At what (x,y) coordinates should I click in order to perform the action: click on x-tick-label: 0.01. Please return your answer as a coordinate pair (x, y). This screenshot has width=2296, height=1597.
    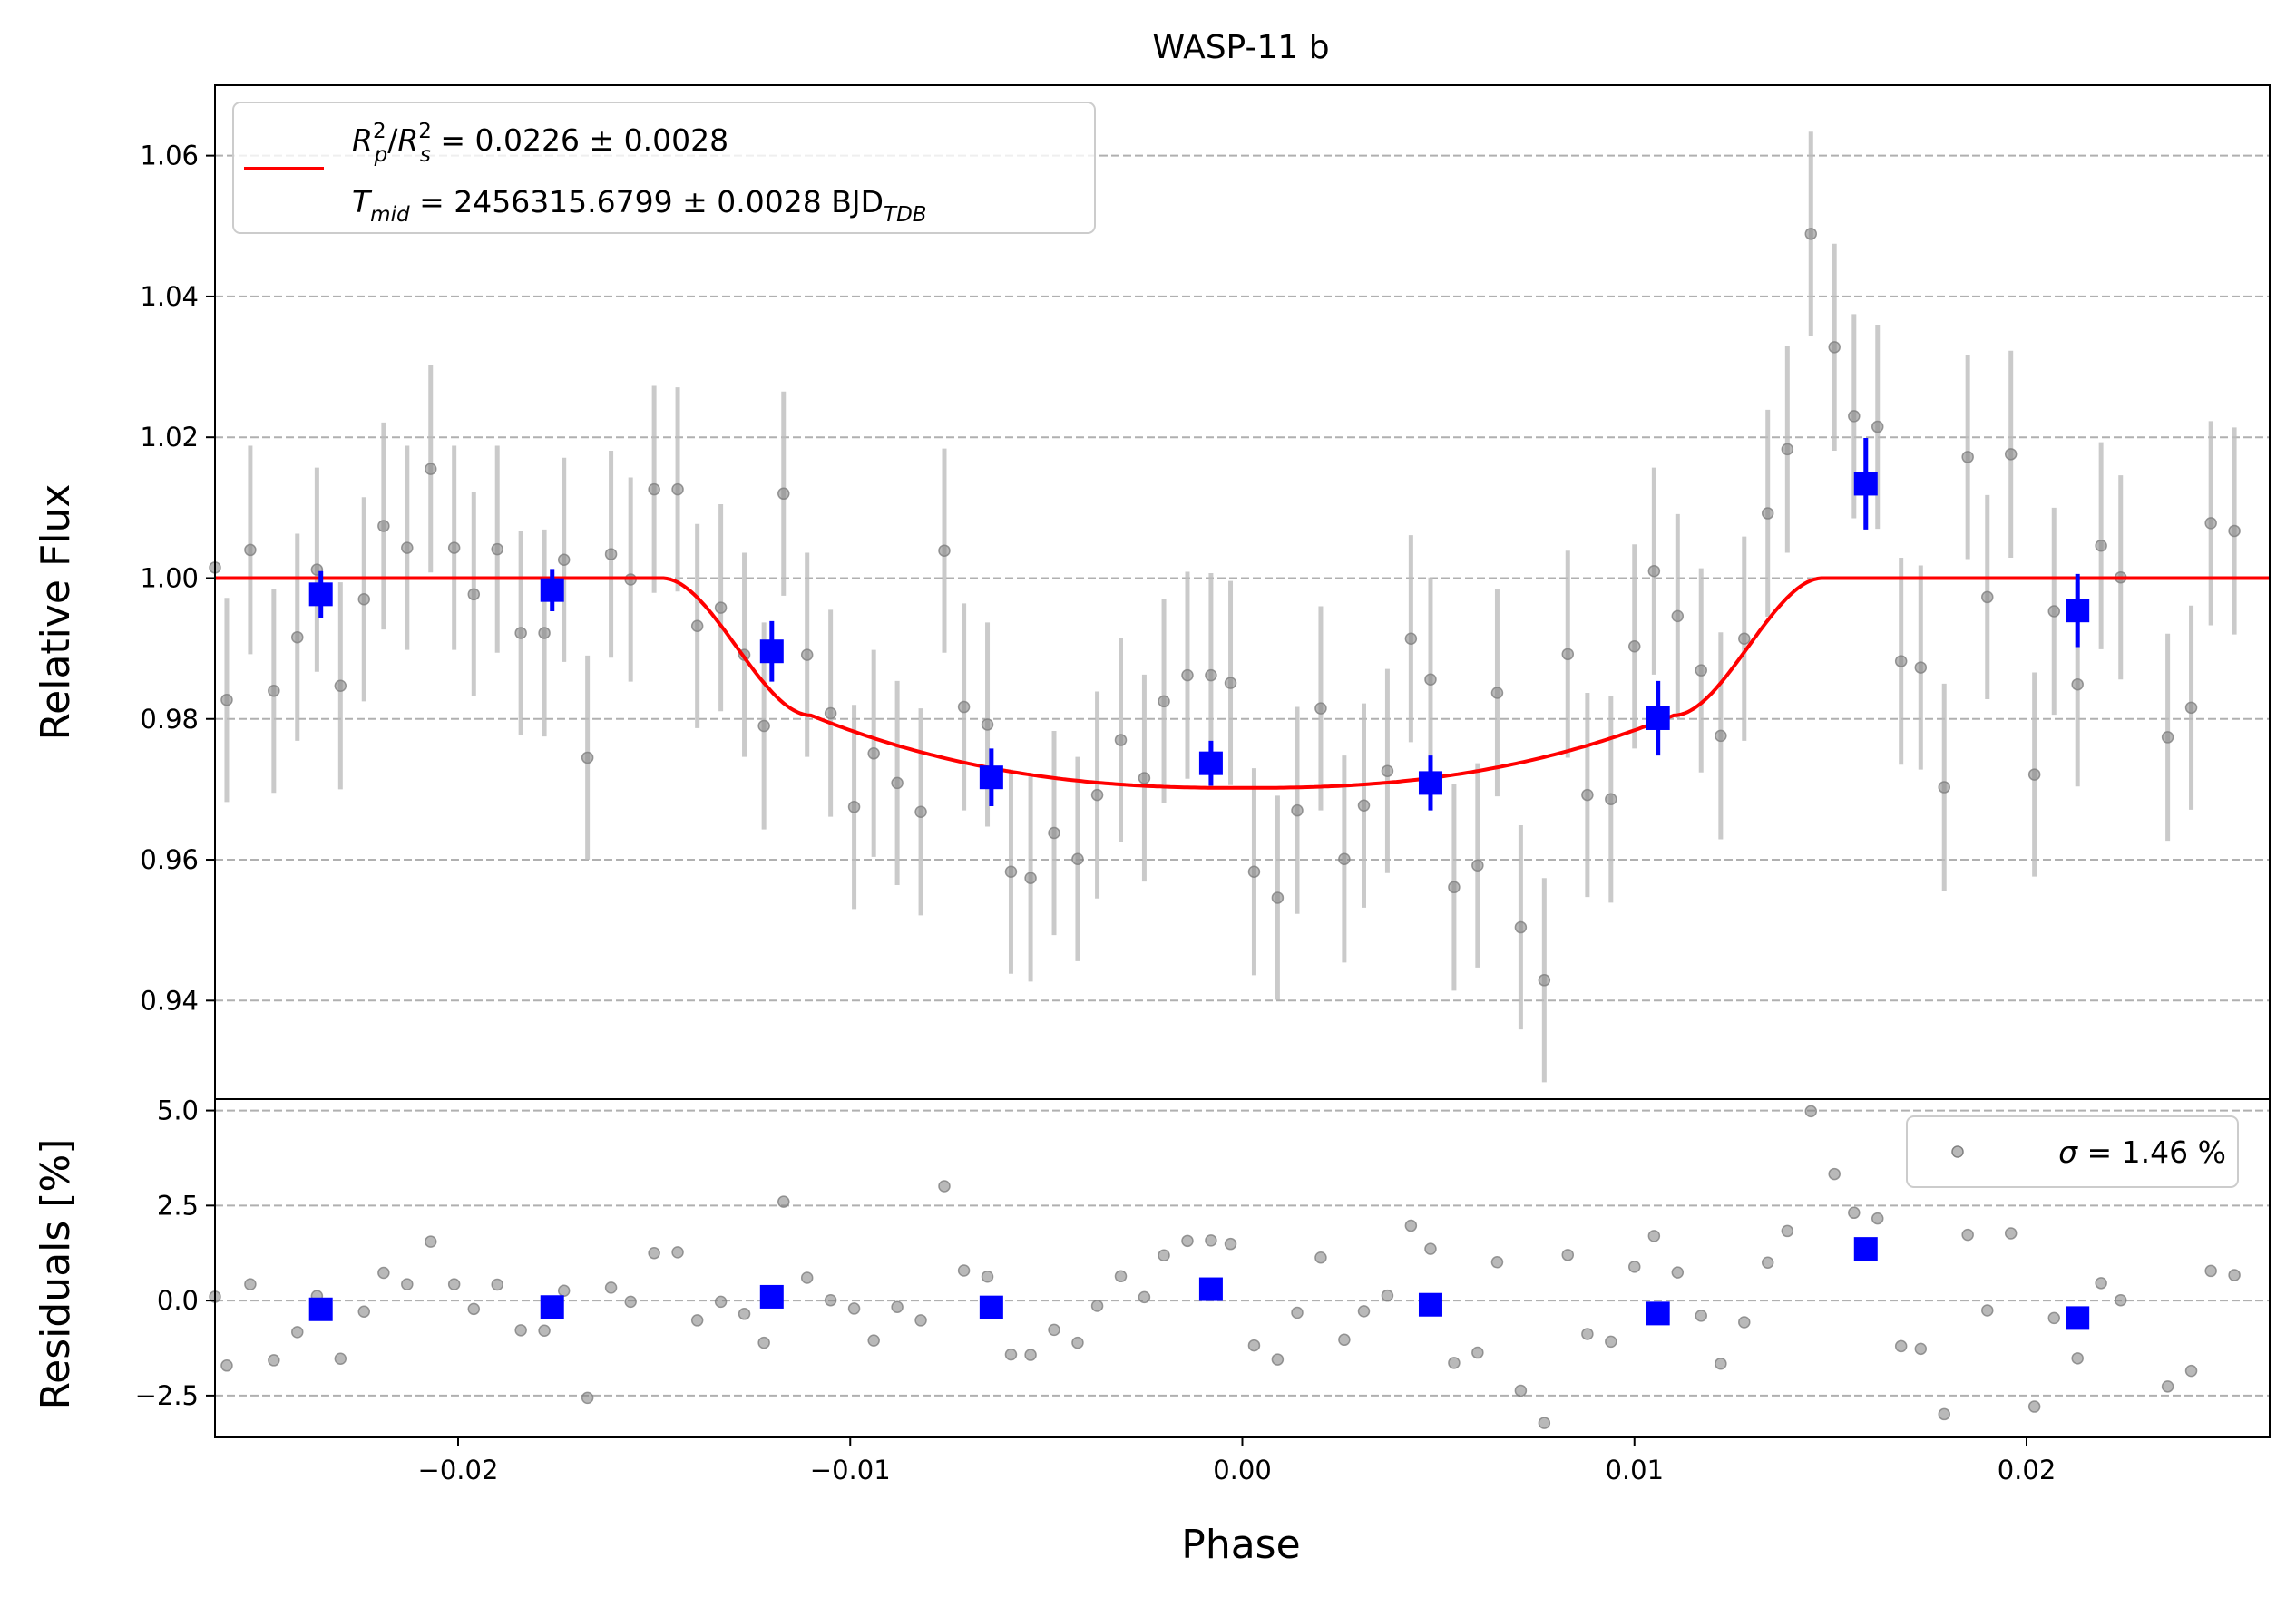
    Looking at the image, I should click on (1634, 1470).